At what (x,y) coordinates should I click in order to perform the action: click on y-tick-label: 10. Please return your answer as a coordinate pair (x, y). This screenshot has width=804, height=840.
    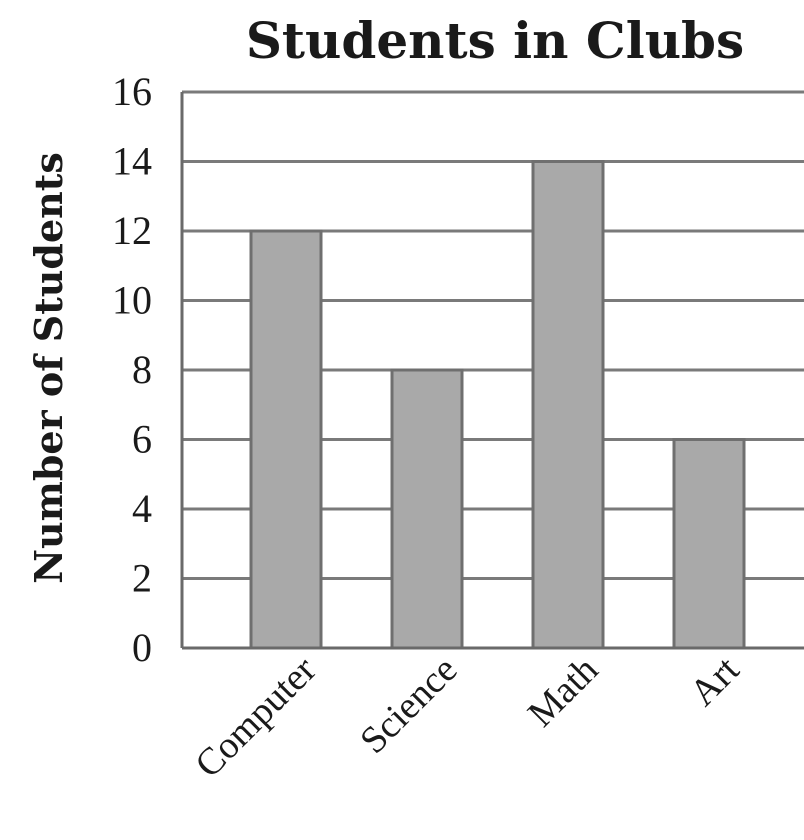
    Looking at the image, I should click on (132, 300).